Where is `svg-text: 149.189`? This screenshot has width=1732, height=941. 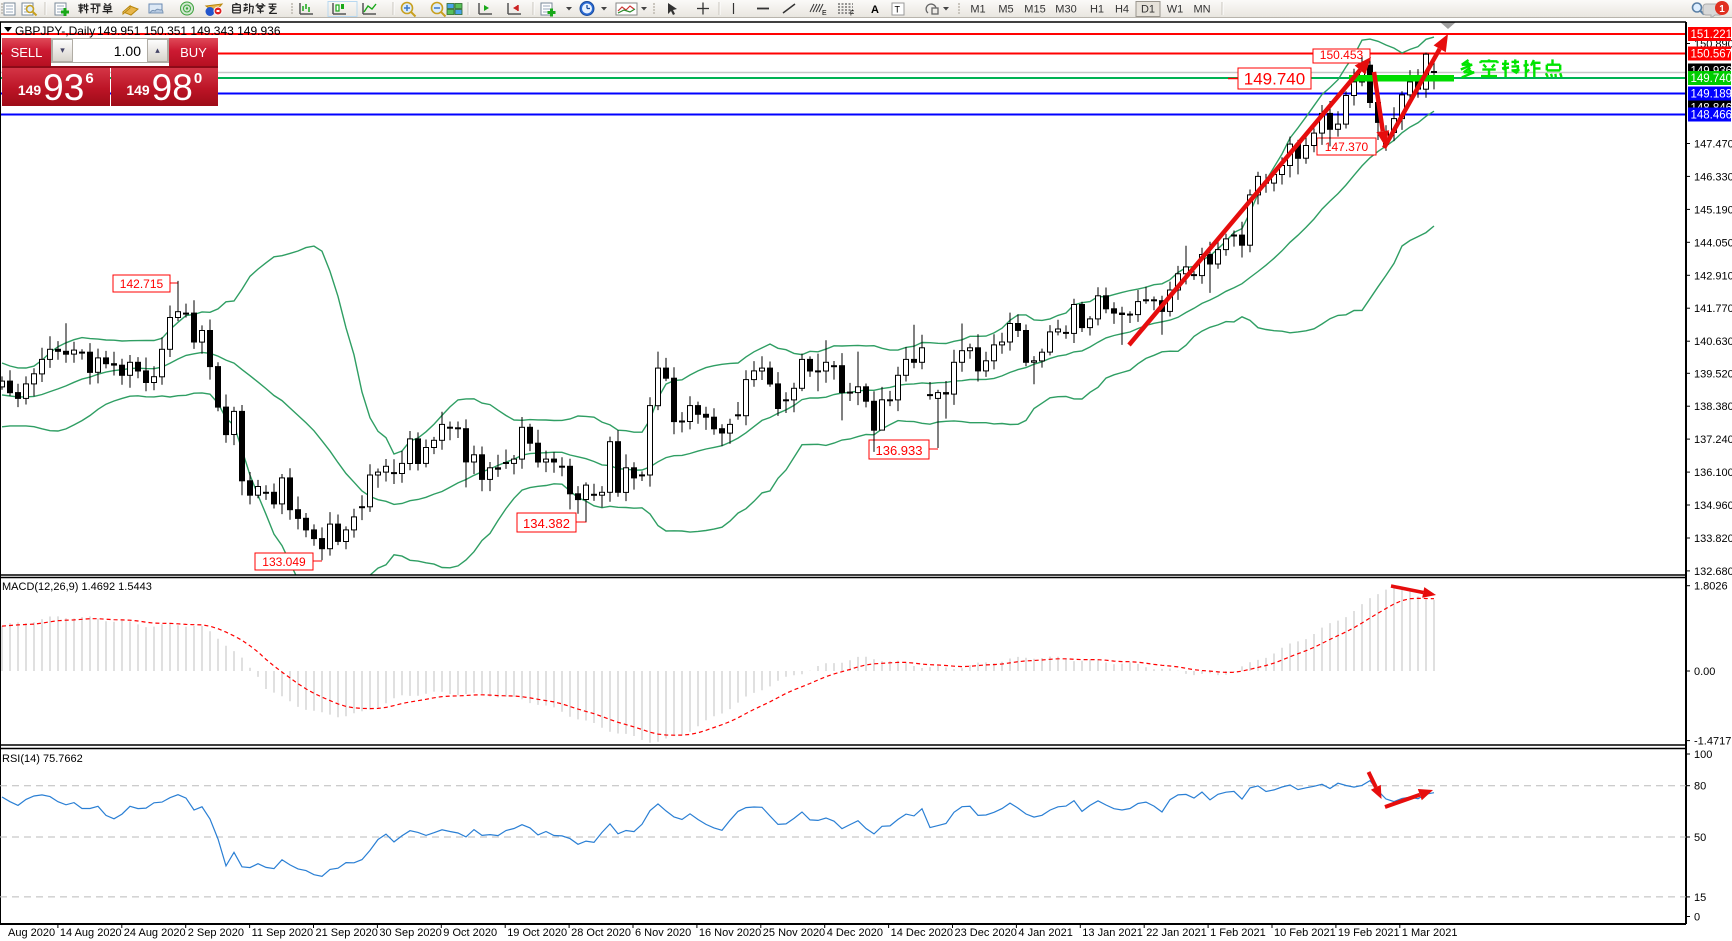 svg-text: 149.189 is located at coordinates (1711, 95).